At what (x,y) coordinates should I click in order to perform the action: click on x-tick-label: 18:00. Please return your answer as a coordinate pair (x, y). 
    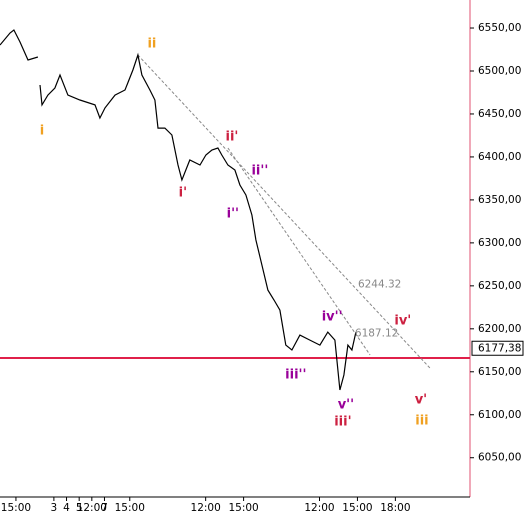
    Looking at the image, I should click on (395, 508).